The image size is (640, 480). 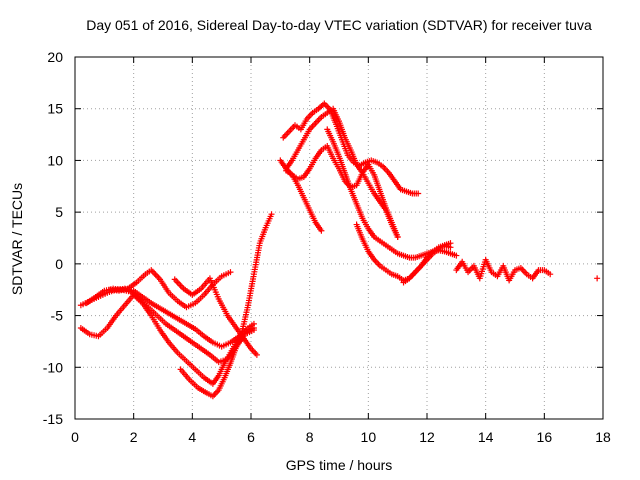 I want to click on y-tick-label: 10, so click(x=55, y=160).